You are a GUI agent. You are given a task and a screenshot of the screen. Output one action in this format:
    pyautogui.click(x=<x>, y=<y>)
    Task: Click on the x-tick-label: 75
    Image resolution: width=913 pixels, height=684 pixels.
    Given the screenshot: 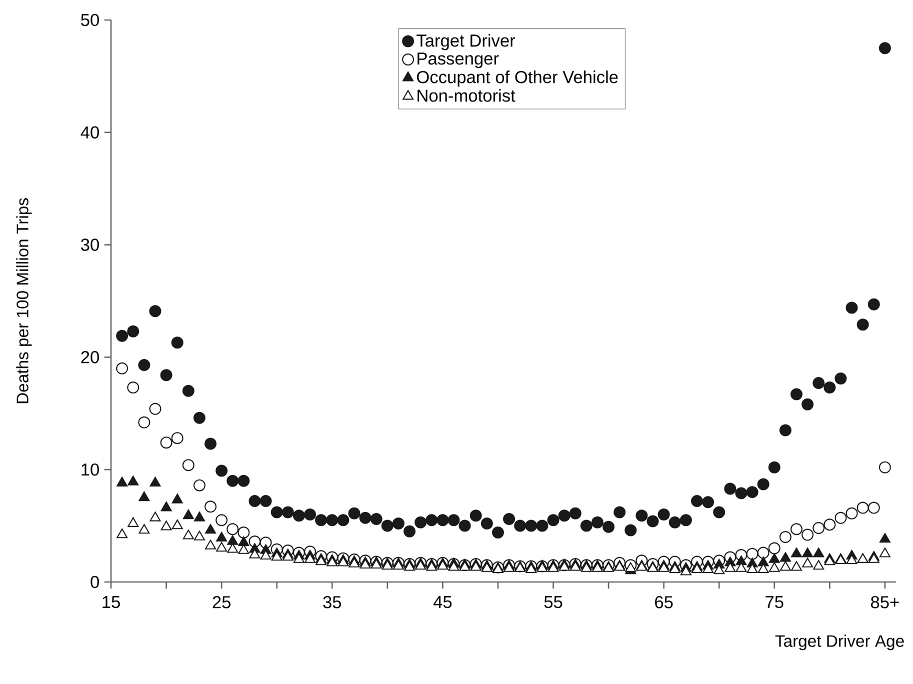 What is the action you would take?
    pyautogui.click(x=775, y=602)
    